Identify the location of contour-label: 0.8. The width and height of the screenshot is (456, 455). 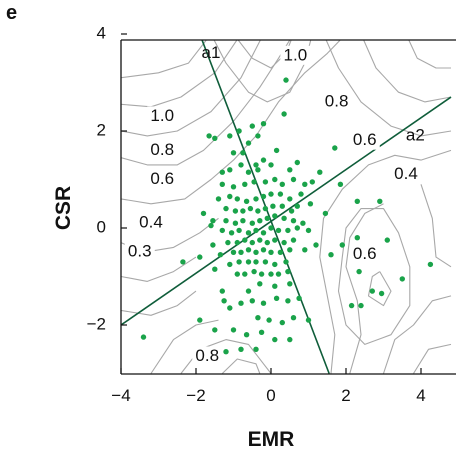
(207, 355).